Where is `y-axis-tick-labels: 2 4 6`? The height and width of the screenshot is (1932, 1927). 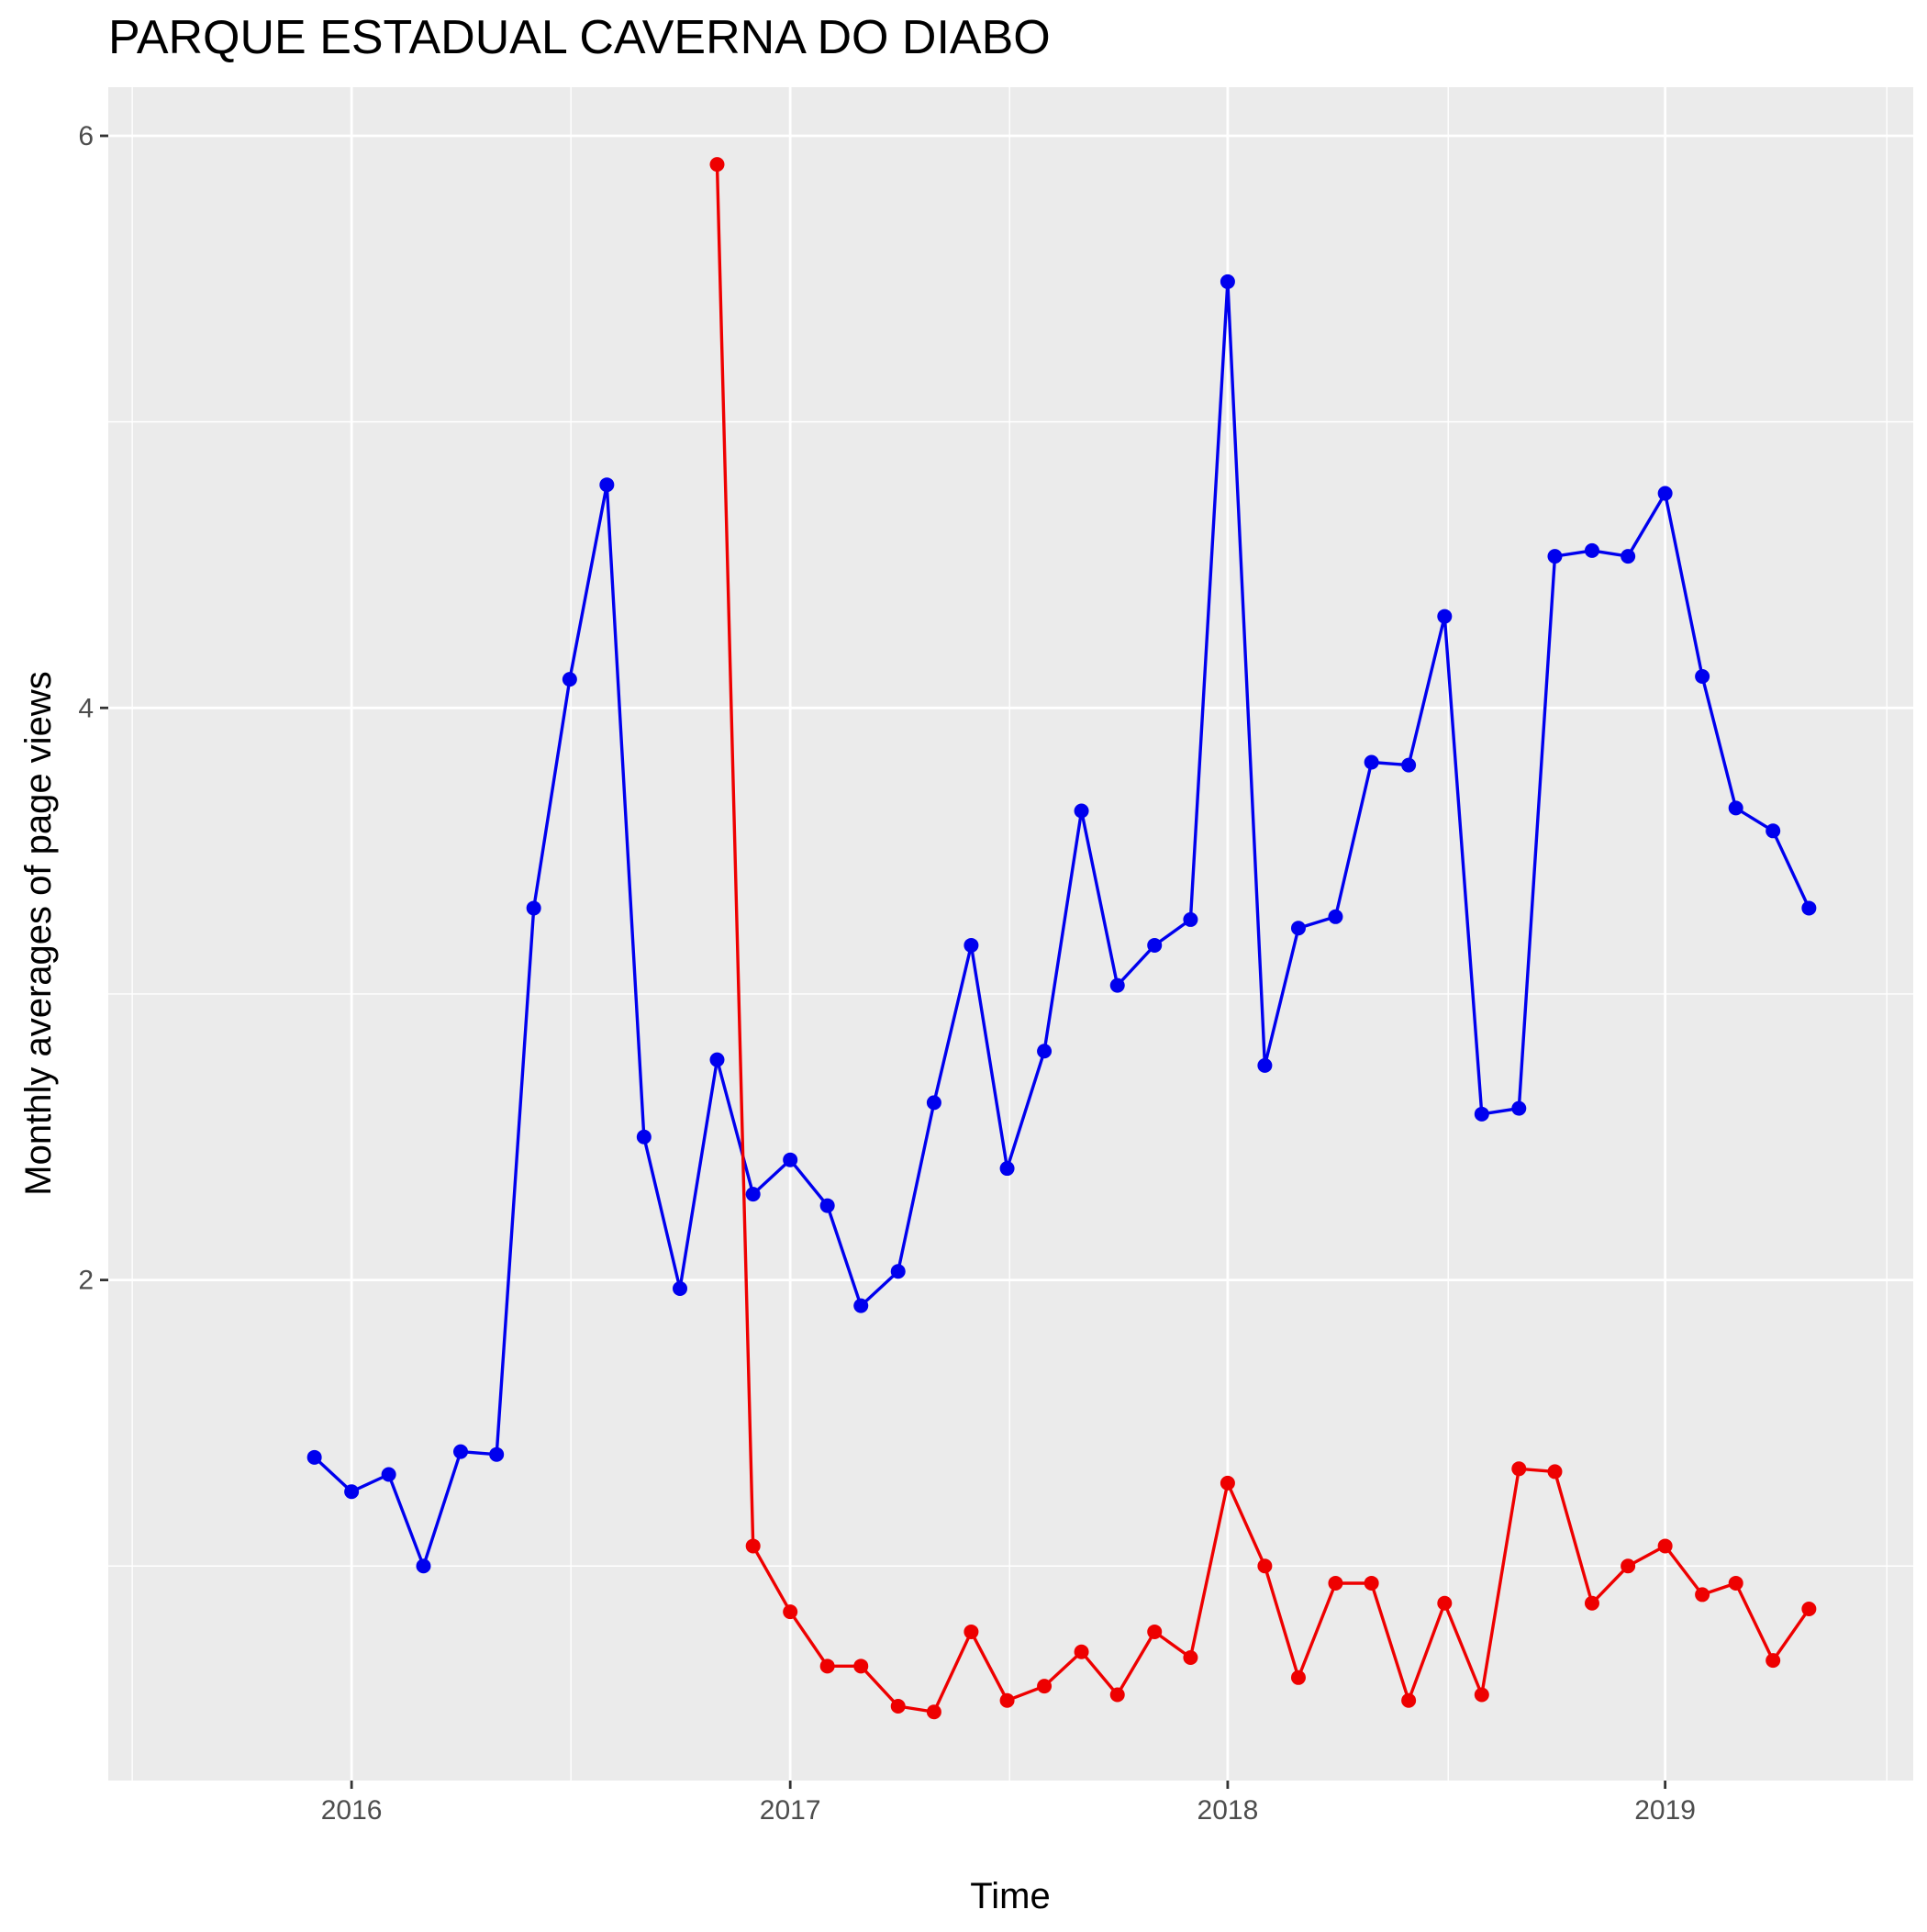 y-axis-tick-labels: 2 4 6 is located at coordinates (86, 708).